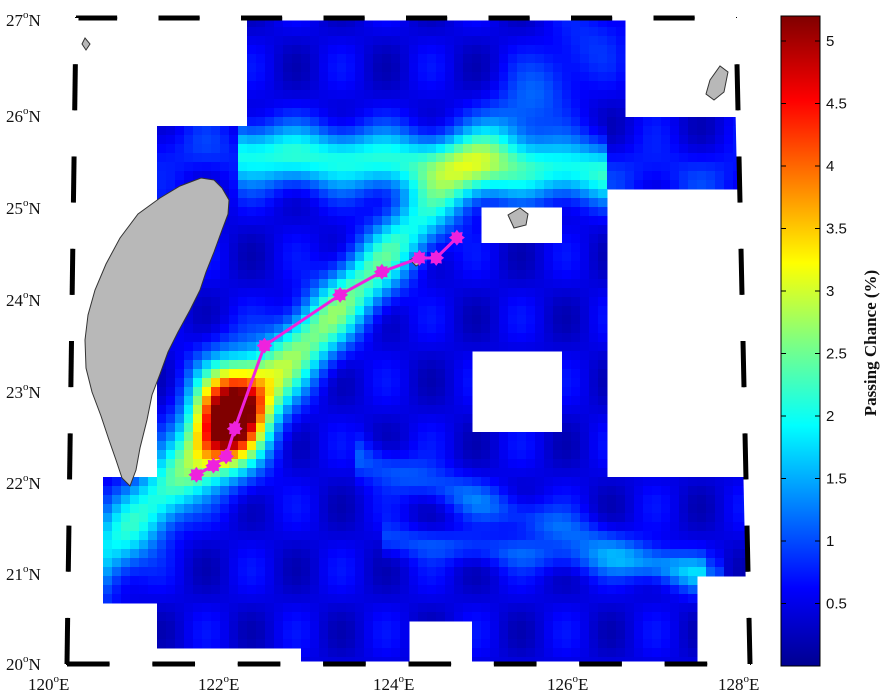 The image size is (885, 697). What do you see at coordinates (264, 345) in the screenshot?
I see `track-point` at bounding box center [264, 345].